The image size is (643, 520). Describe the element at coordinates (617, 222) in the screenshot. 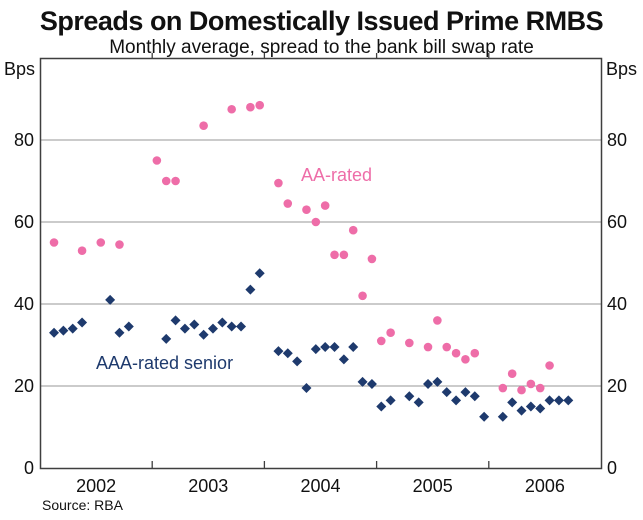

I see `y-tick-label-right-60: 60` at that location.